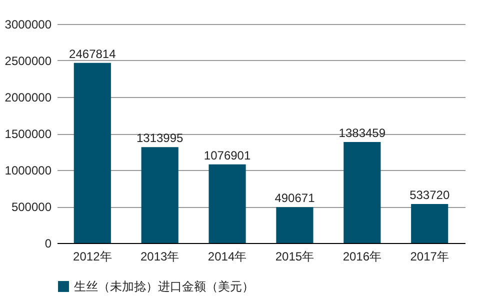 This screenshot has width=487, height=307. Describe the element at coordinates (92, 53) in the screenshot. I see `data-label: 2467814` at that location.